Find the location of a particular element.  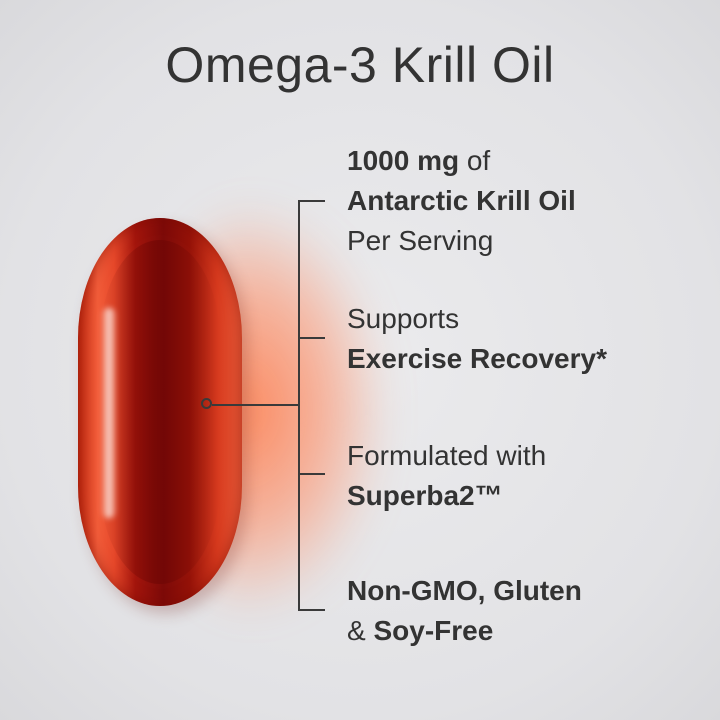

feature-text: of is located at coordinates (475, 160).